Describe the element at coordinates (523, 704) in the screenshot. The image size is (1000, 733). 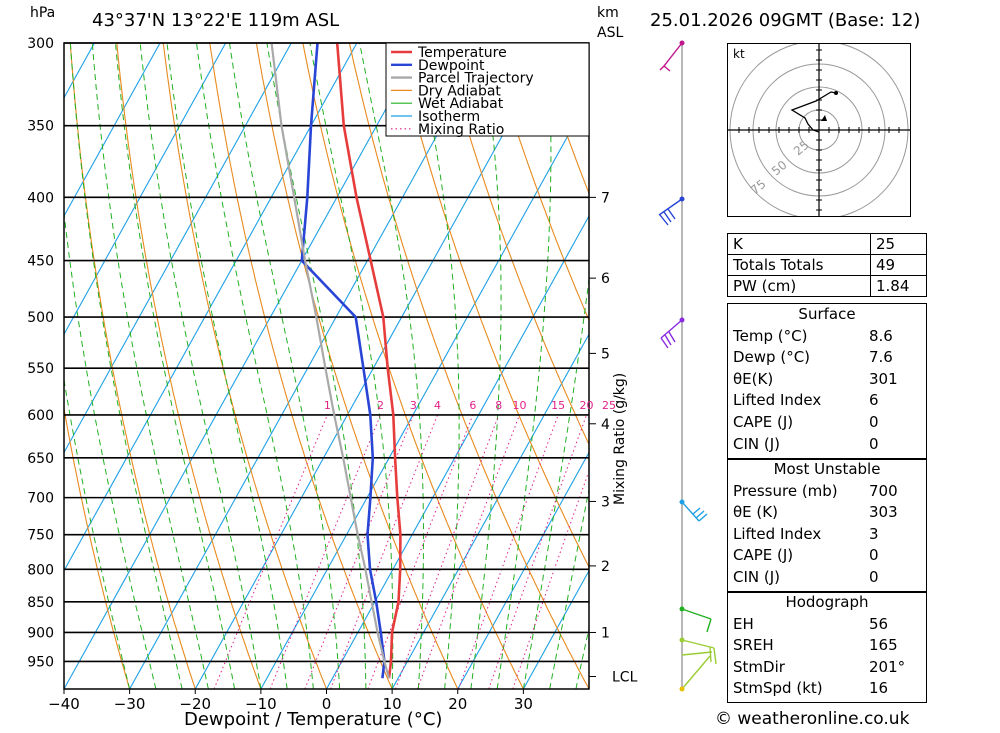
I see `x-tick-label: 30` at that location.